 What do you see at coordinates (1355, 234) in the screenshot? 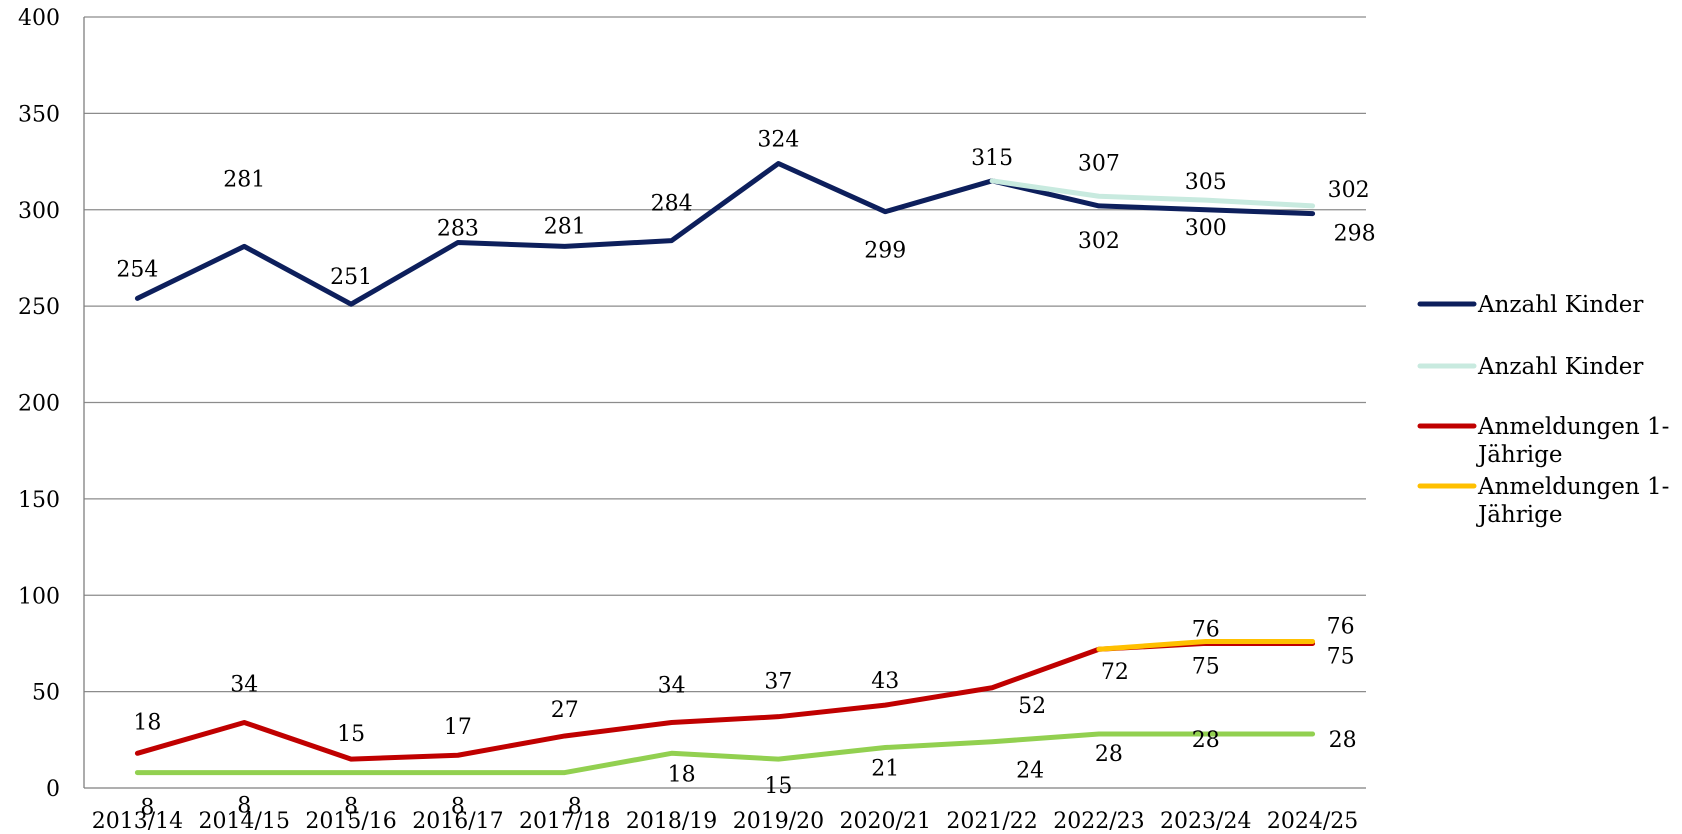
I see `data-label: 298` at bounding box center [1355, 234].